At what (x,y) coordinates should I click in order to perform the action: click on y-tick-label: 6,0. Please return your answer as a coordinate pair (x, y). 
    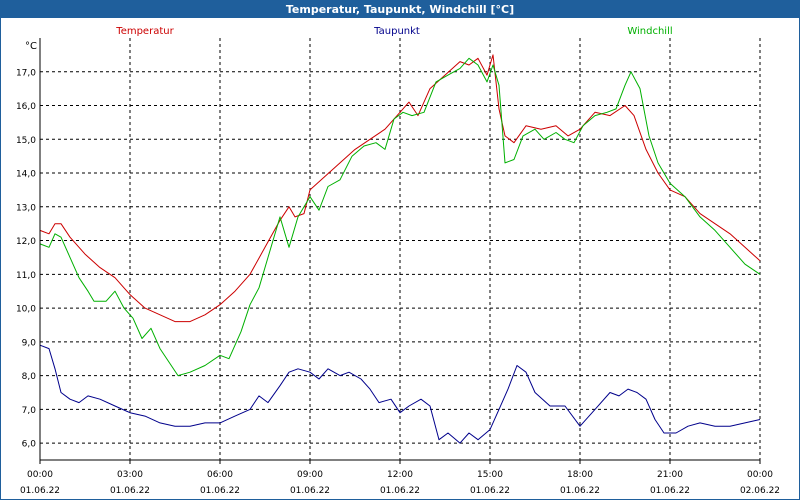
    Looking at the image, I should click on (29, 445).